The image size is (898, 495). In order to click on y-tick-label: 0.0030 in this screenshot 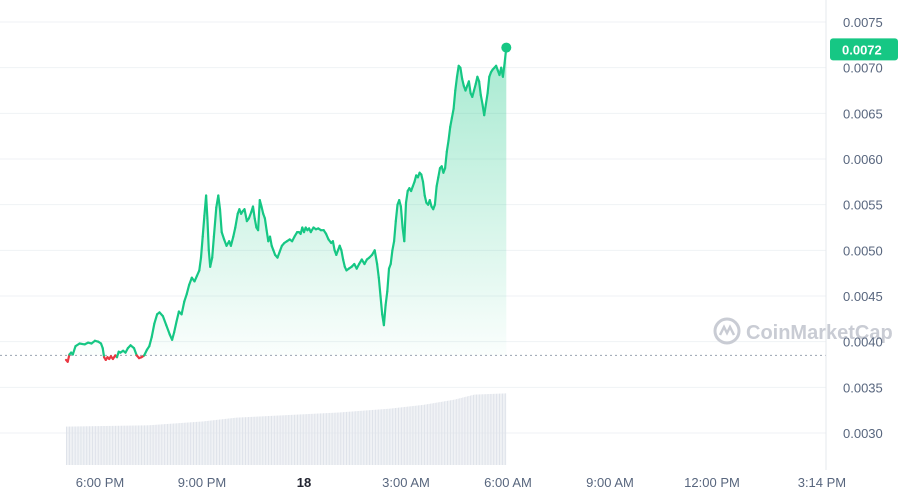, I will do `click(863, 433)`.